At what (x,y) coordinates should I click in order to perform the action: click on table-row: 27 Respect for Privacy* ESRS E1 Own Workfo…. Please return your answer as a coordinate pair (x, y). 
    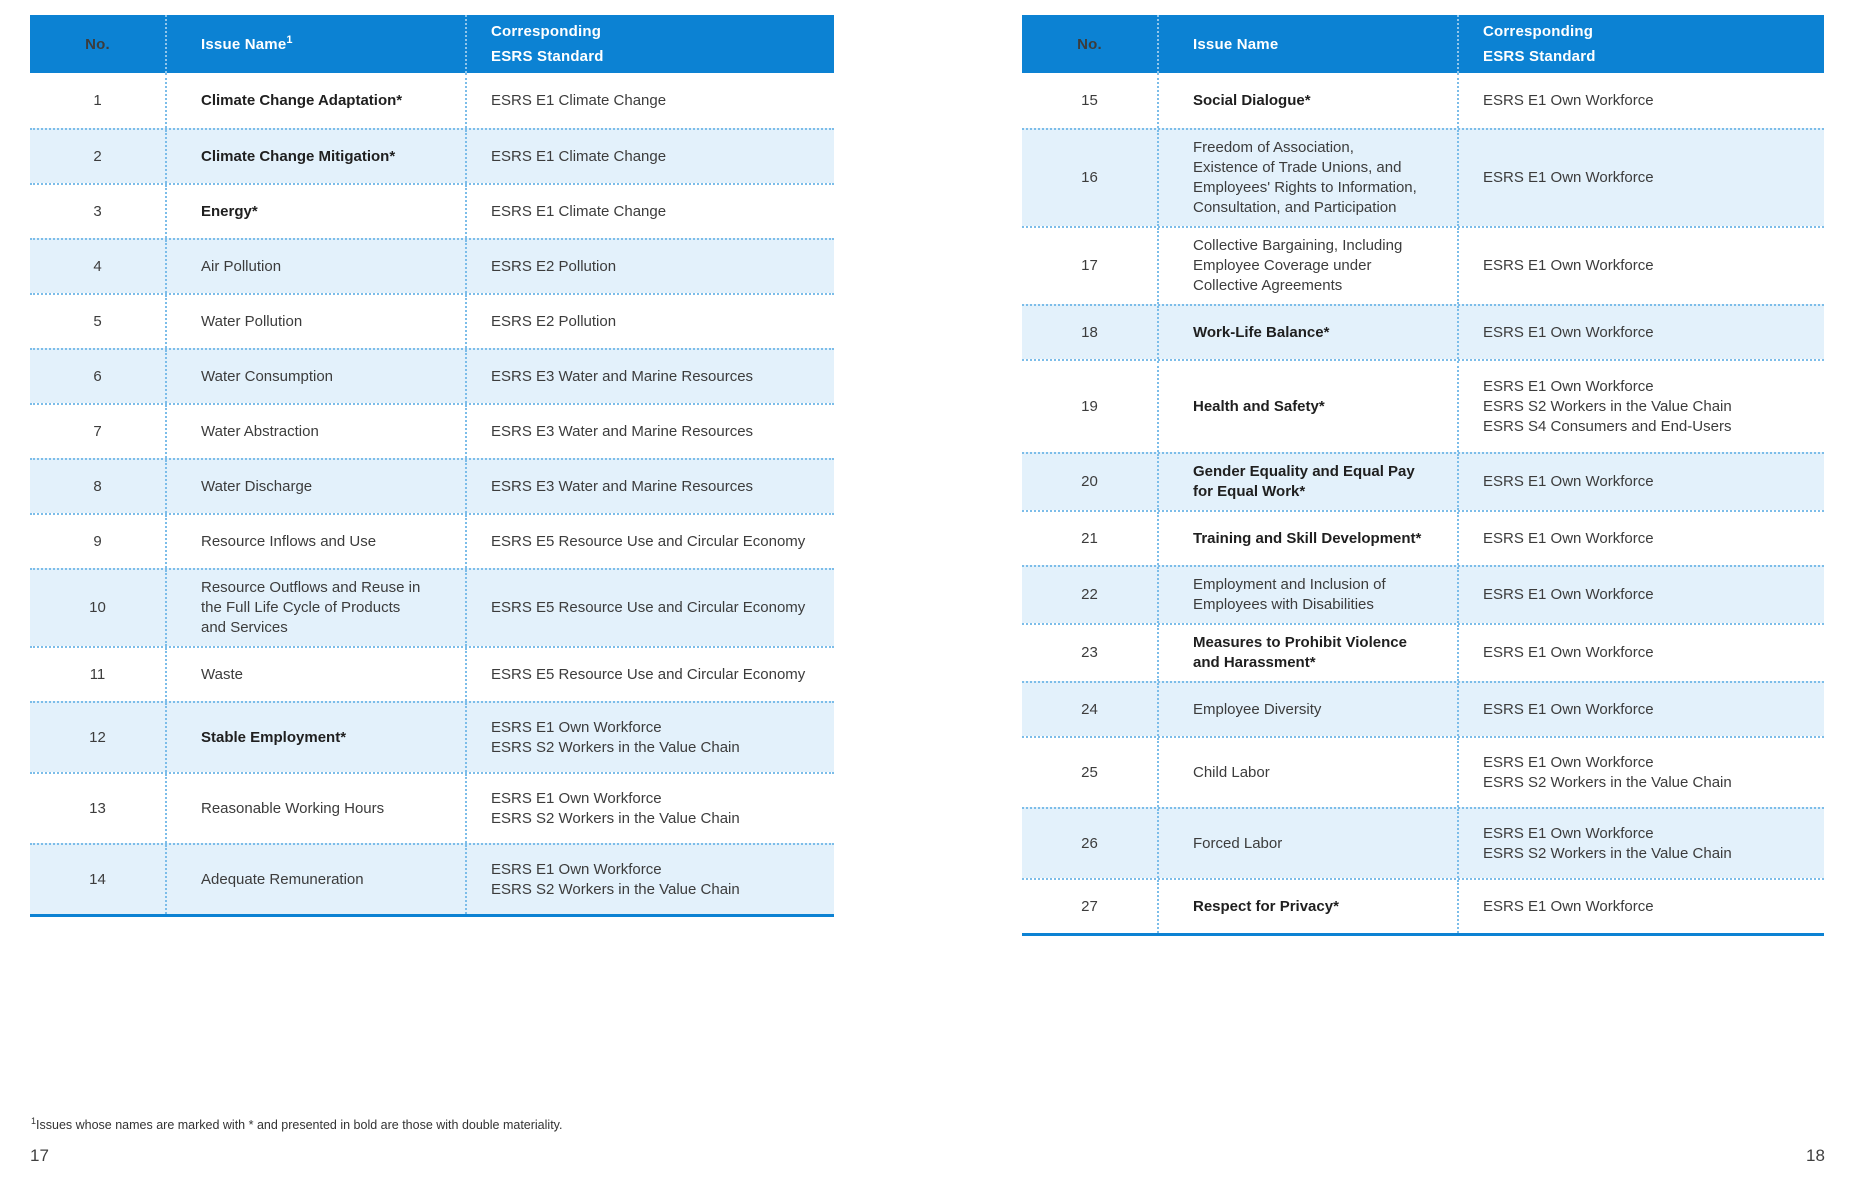
    Looking at the image, I should click on (1423, 905).